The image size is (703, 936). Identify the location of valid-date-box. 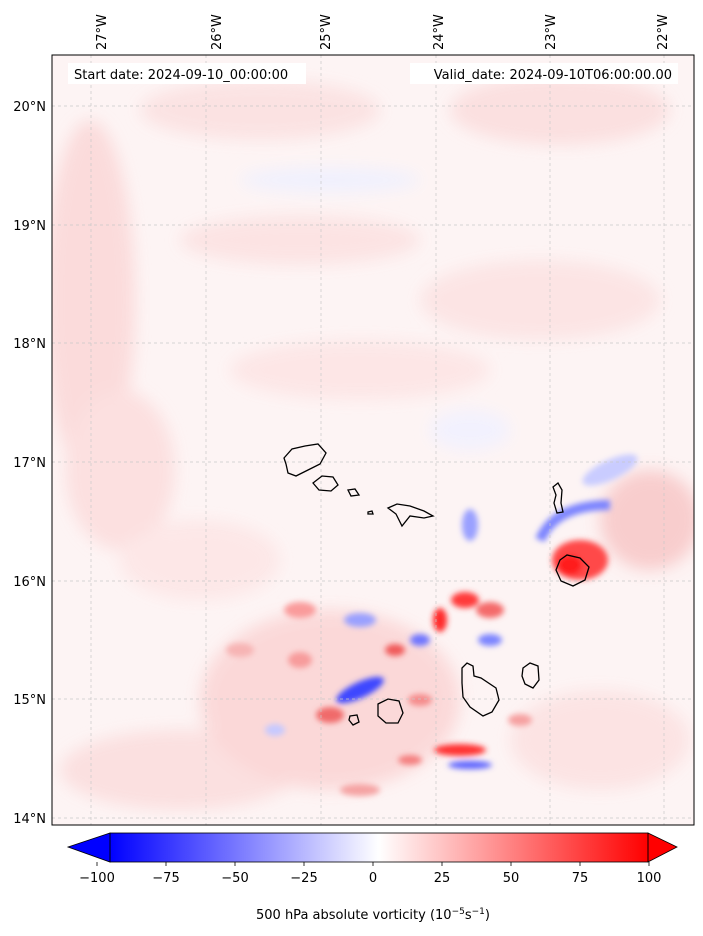
(544, 73).